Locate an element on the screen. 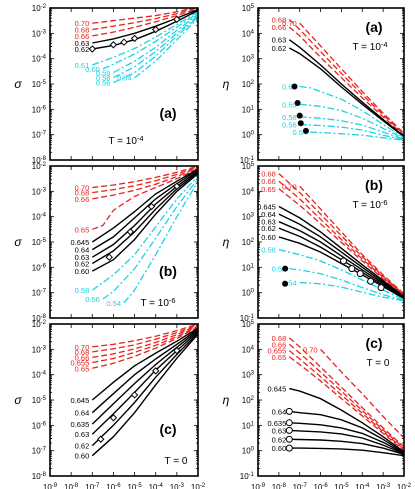 This screenshot has width=415, height=489. x-tick-label: 10-3 is located at coordinates (383, 486).